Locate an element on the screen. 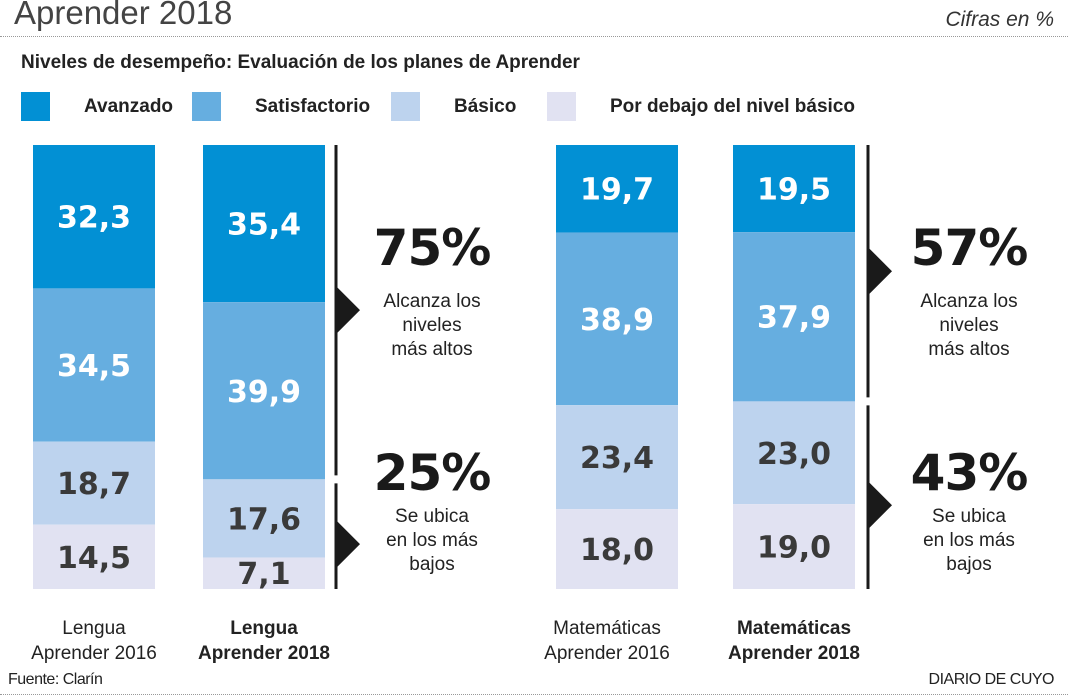 The image size is (1068, 699). legend-swatch-avanzado is located at coordinates (35, 106).